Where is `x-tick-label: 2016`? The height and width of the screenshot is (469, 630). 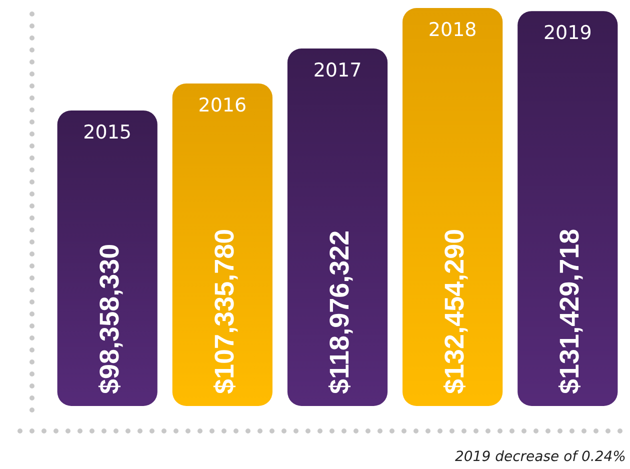 x-tick-label: 2016 is located at coordinates (222, 105).